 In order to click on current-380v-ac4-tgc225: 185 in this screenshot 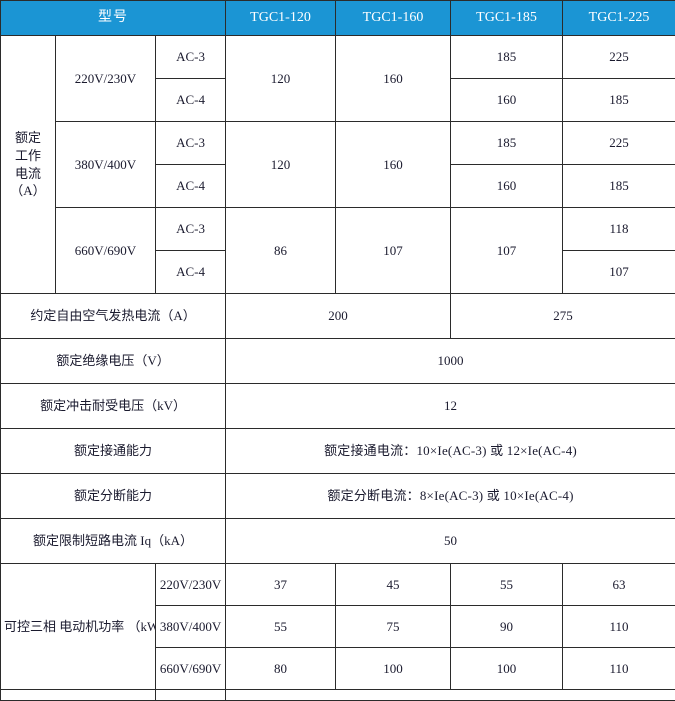, I will do `click(619, 186)`.